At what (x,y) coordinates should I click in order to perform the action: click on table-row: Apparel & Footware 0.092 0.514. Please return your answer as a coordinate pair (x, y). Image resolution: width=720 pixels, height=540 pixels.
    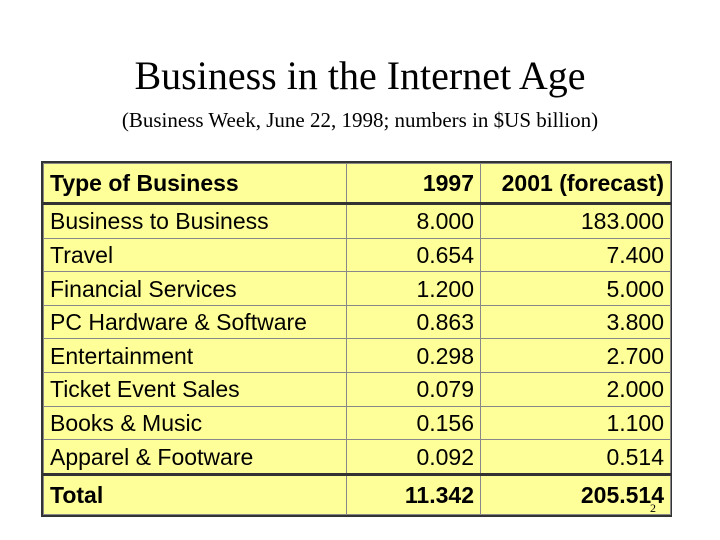
    Looking at the image, I should click on (357, 457).